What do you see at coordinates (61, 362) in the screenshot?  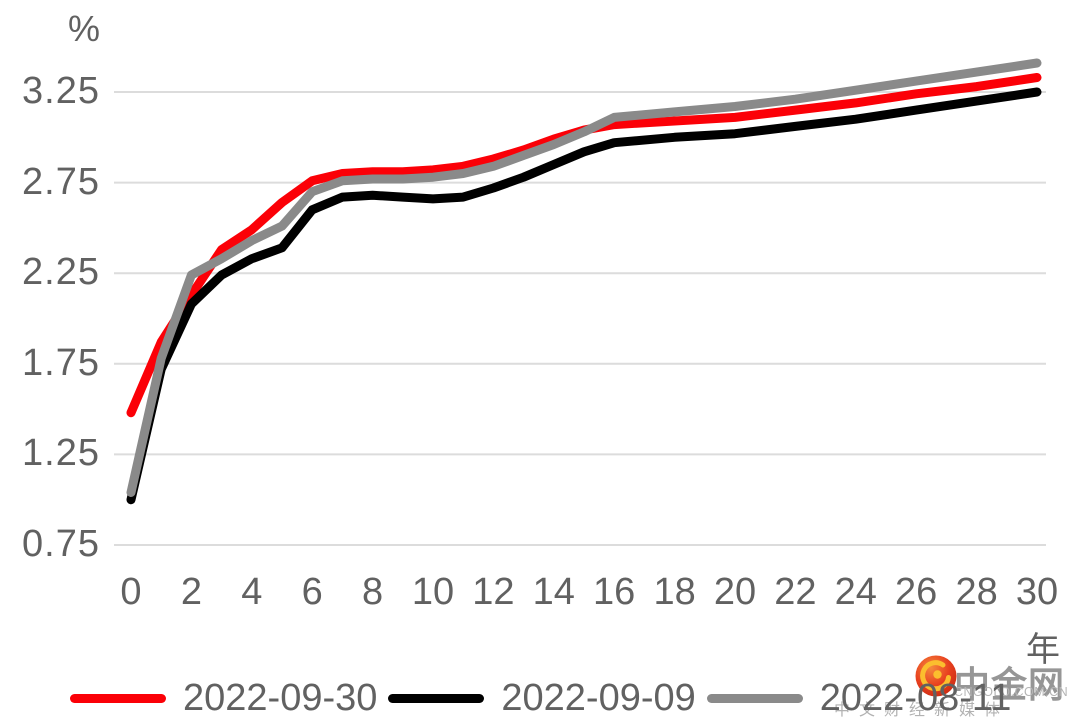 I see `y-tick-label: 1.75` at bounding box center [61, 362].